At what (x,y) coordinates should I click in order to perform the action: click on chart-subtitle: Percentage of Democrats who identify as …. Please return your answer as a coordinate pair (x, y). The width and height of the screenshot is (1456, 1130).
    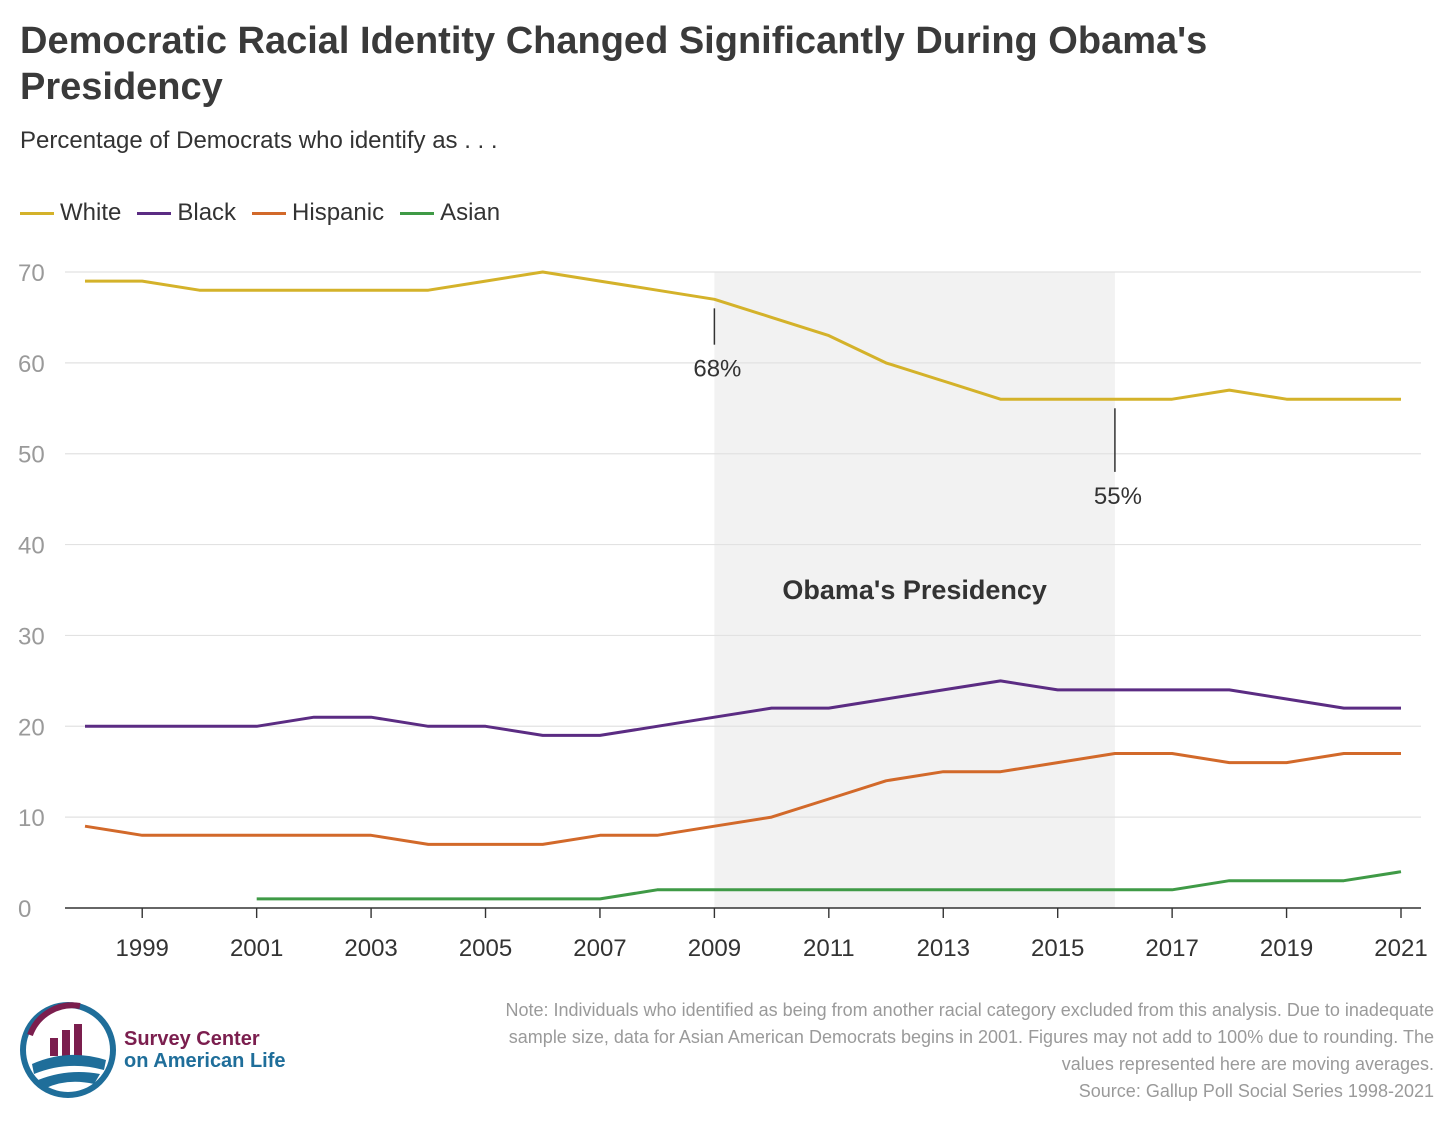
    Looking at the image, I should click on (259, 140).